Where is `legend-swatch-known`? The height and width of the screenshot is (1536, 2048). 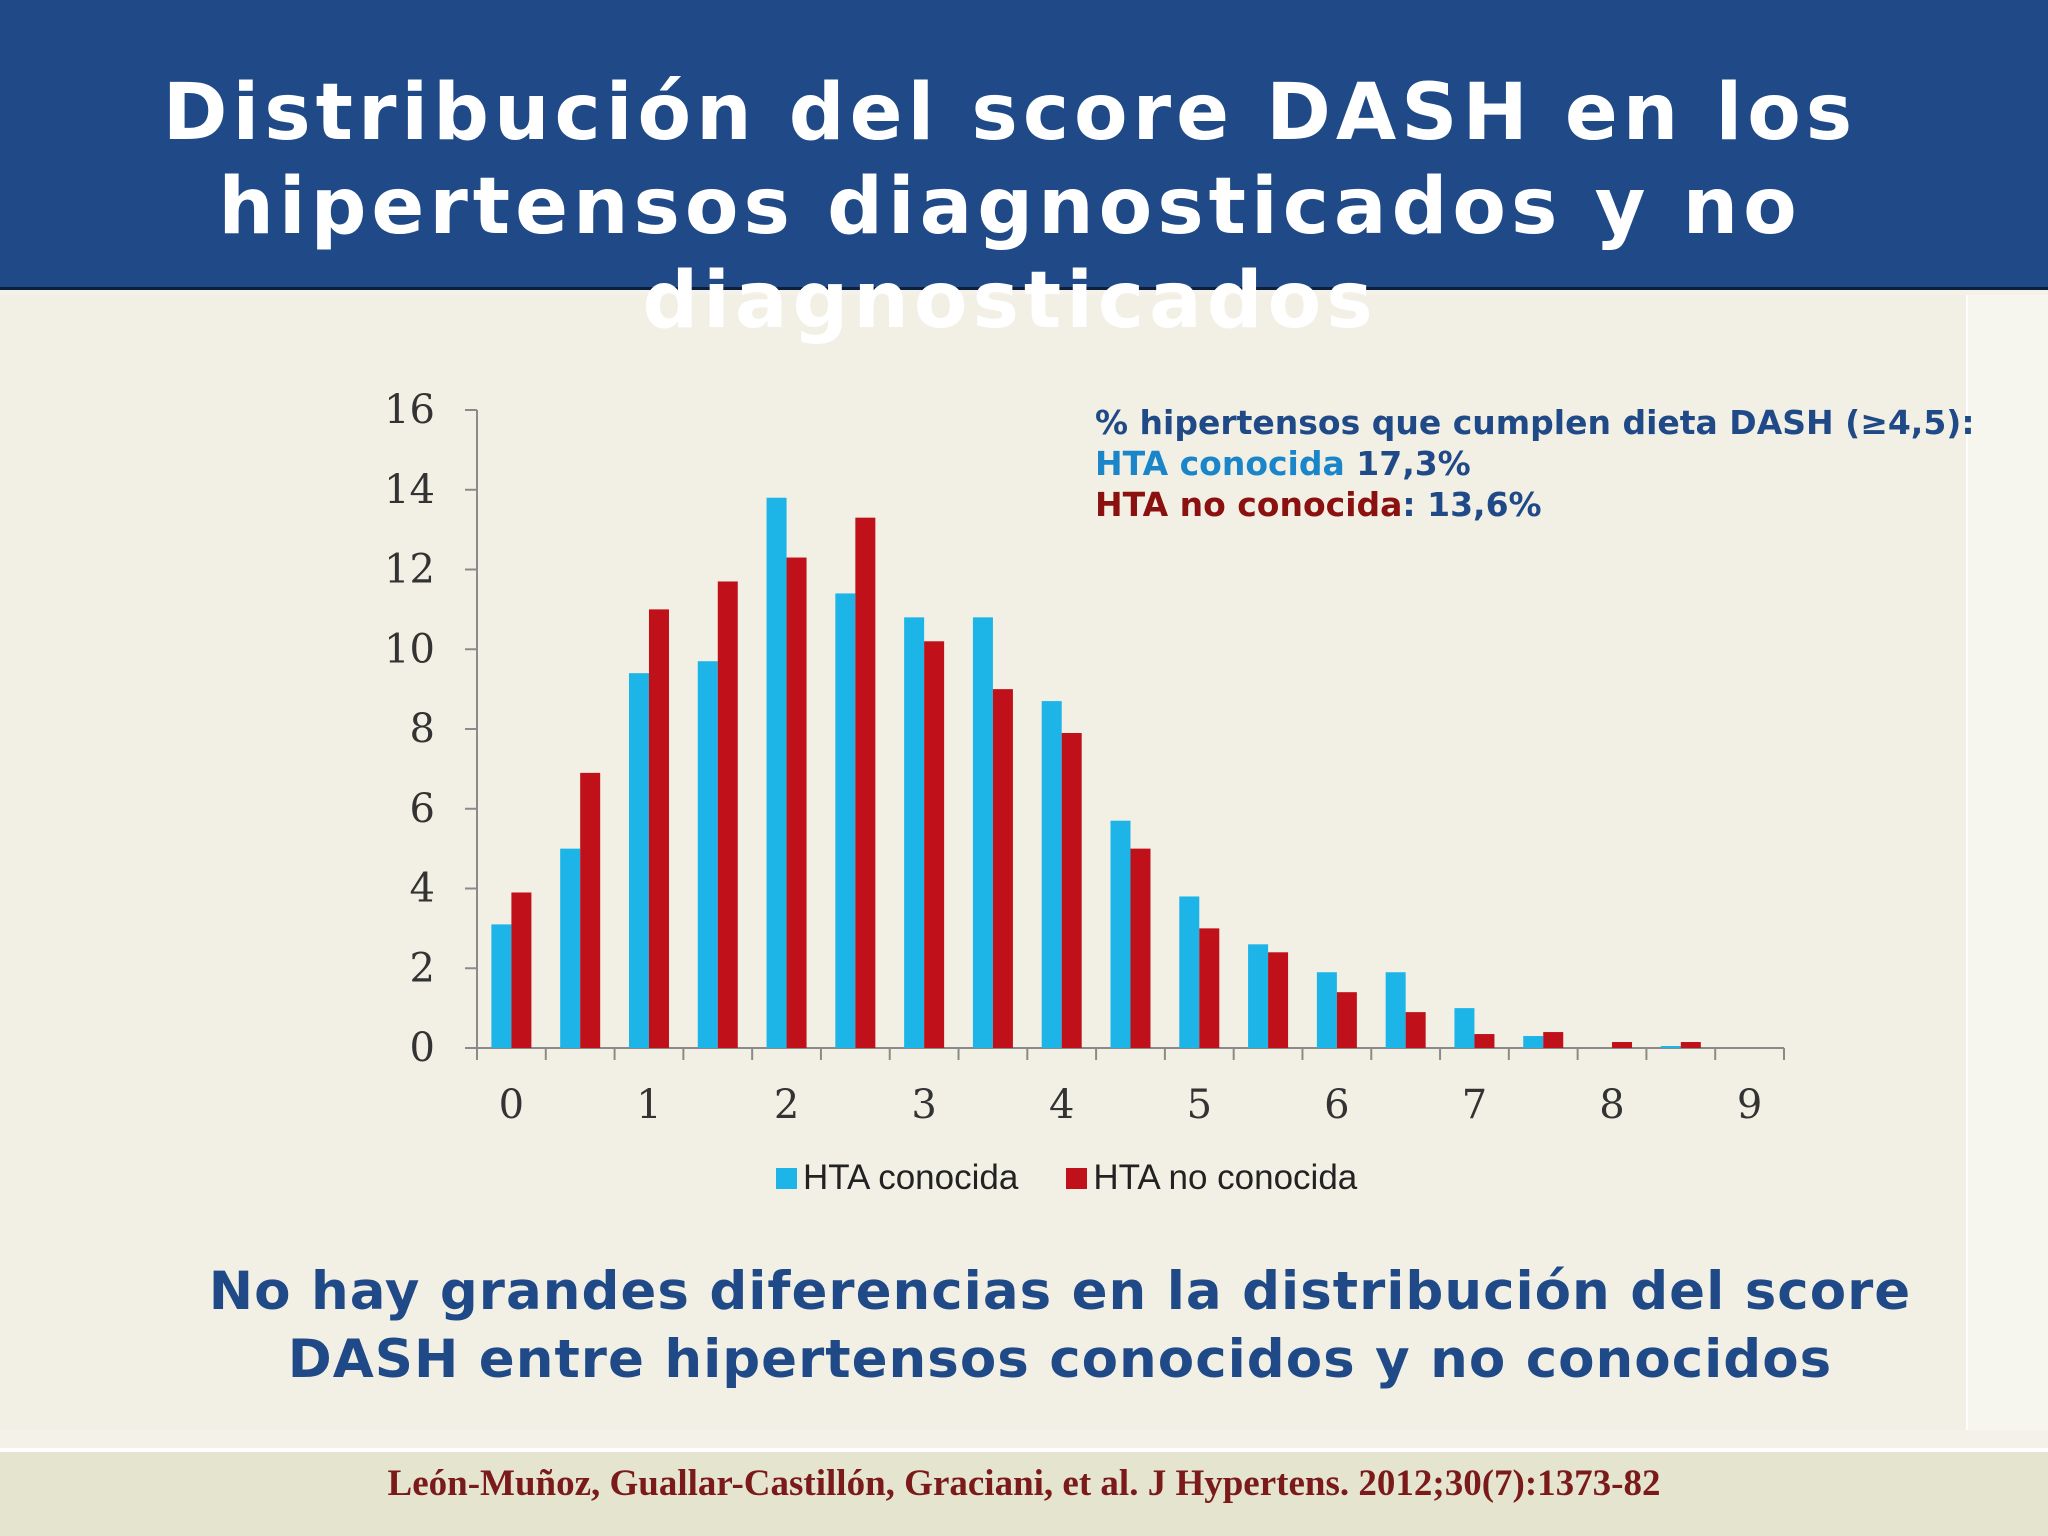
legend-swatch-known is located at coordinates (786, 1178).